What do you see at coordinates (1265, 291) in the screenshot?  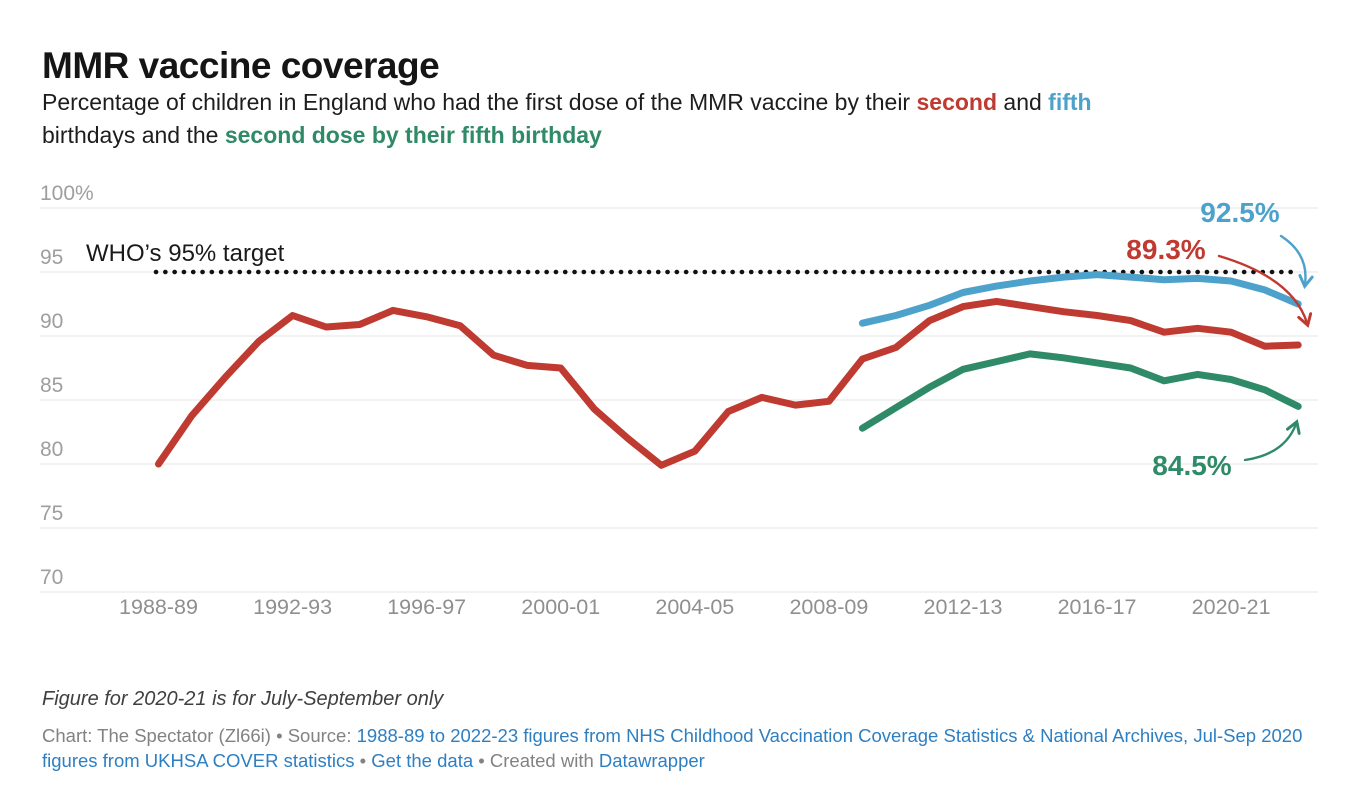 I see `annotation-arrow-red` at bounding box center [1265, 291].